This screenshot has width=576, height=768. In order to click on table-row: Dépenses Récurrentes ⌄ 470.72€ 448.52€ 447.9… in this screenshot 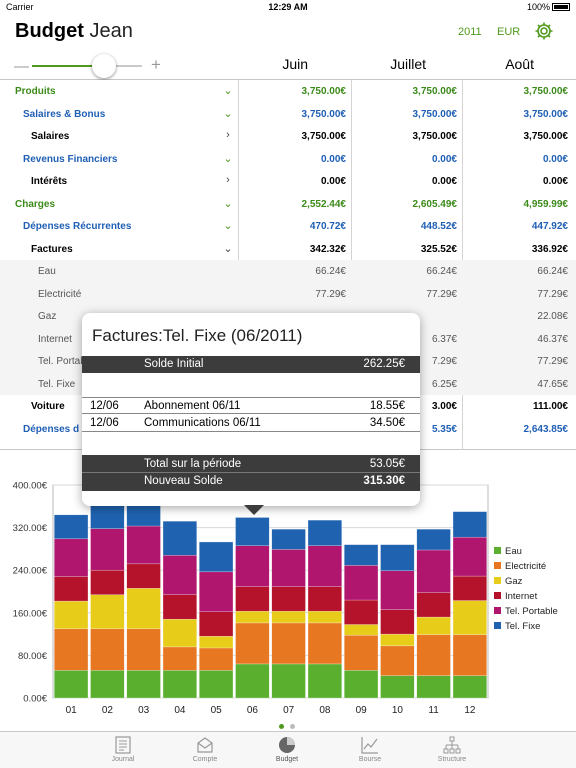, I will do `click(288, 226)`.